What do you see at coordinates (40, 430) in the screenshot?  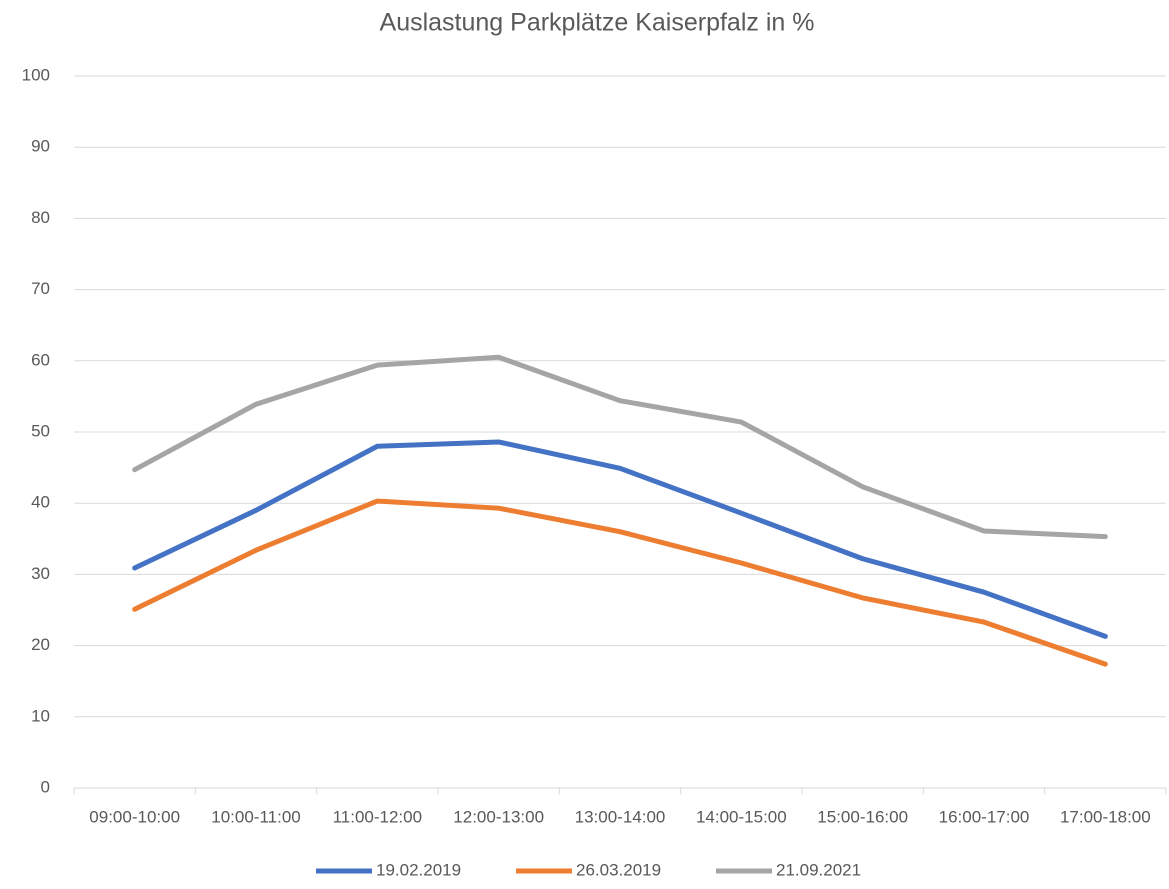 I see `y-tick-label: 50` at bounding box center [40, 430].